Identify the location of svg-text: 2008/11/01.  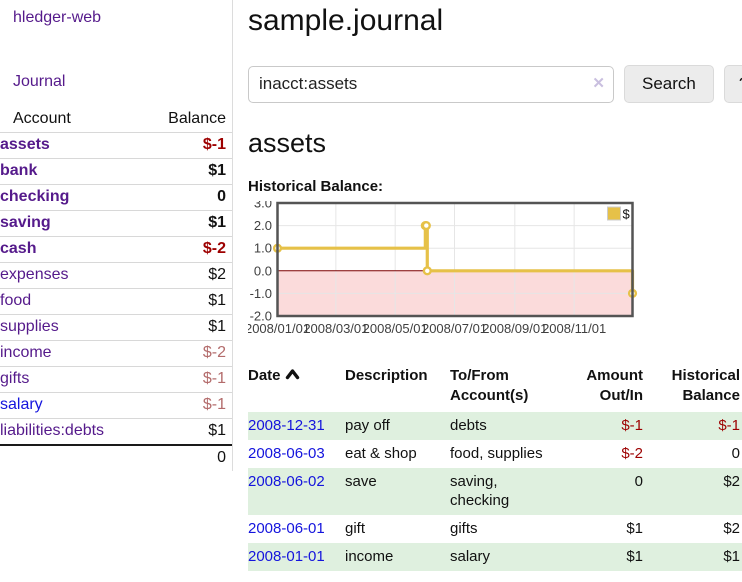
(574, 328).